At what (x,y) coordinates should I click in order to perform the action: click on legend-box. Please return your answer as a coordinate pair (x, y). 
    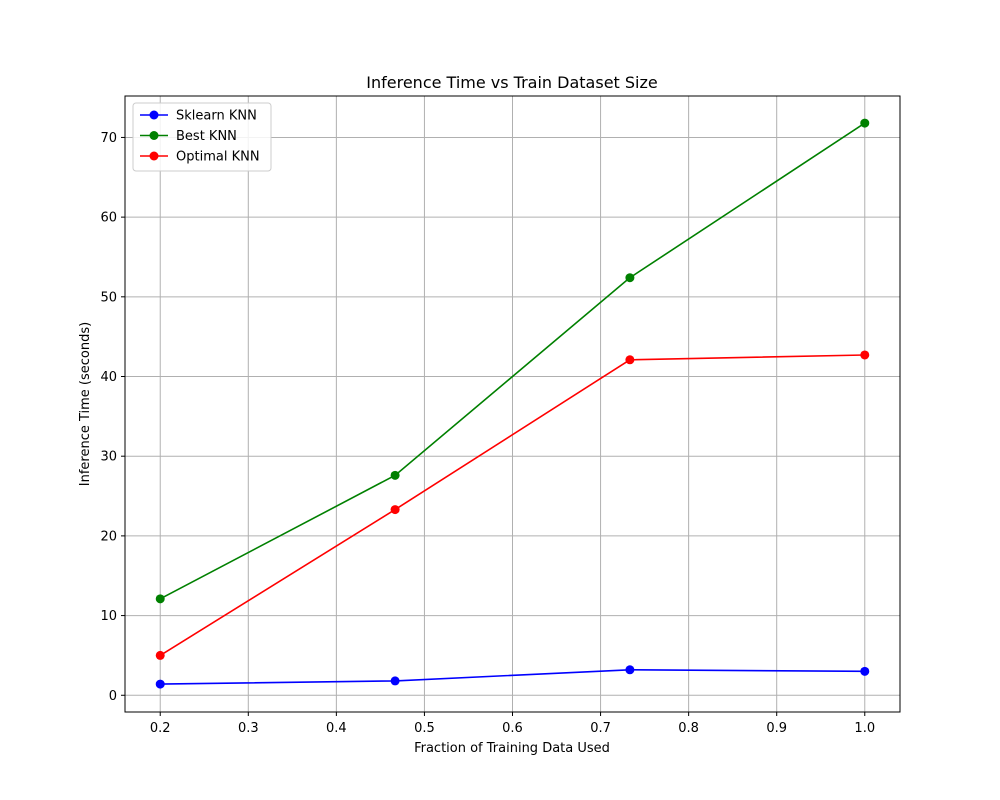
    Looking at the image, I should click on (202, 137).